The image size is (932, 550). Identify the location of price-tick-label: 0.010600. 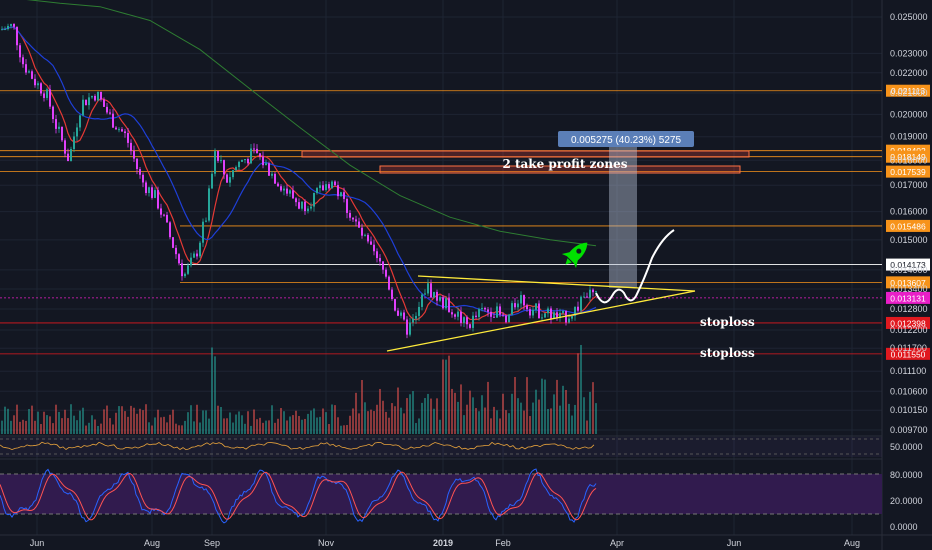
(909, 391).